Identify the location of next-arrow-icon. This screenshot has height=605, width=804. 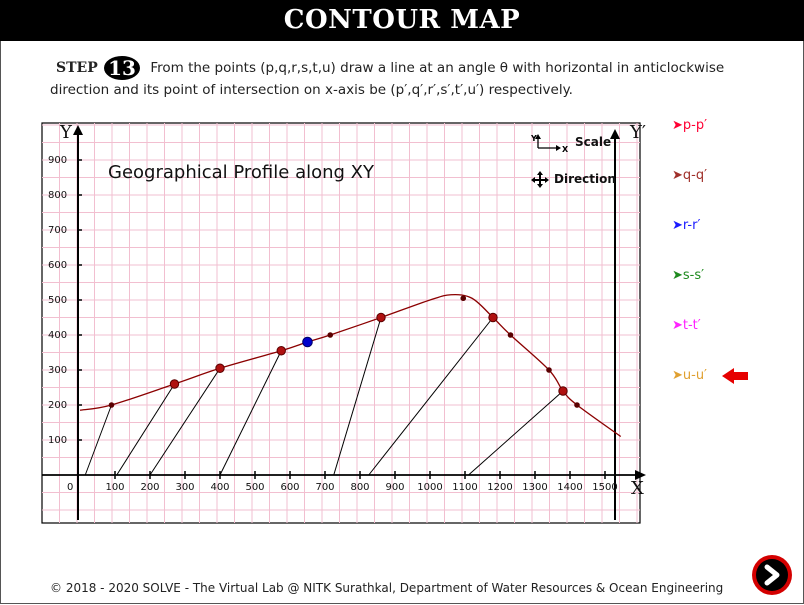
(772, 575).